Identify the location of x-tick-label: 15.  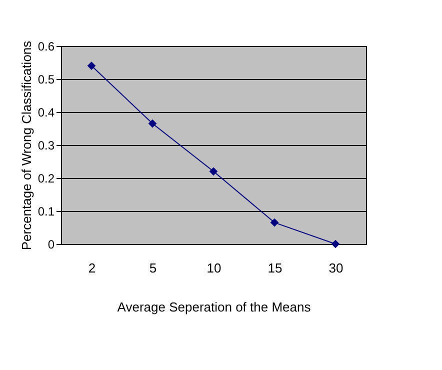
(275, 268).